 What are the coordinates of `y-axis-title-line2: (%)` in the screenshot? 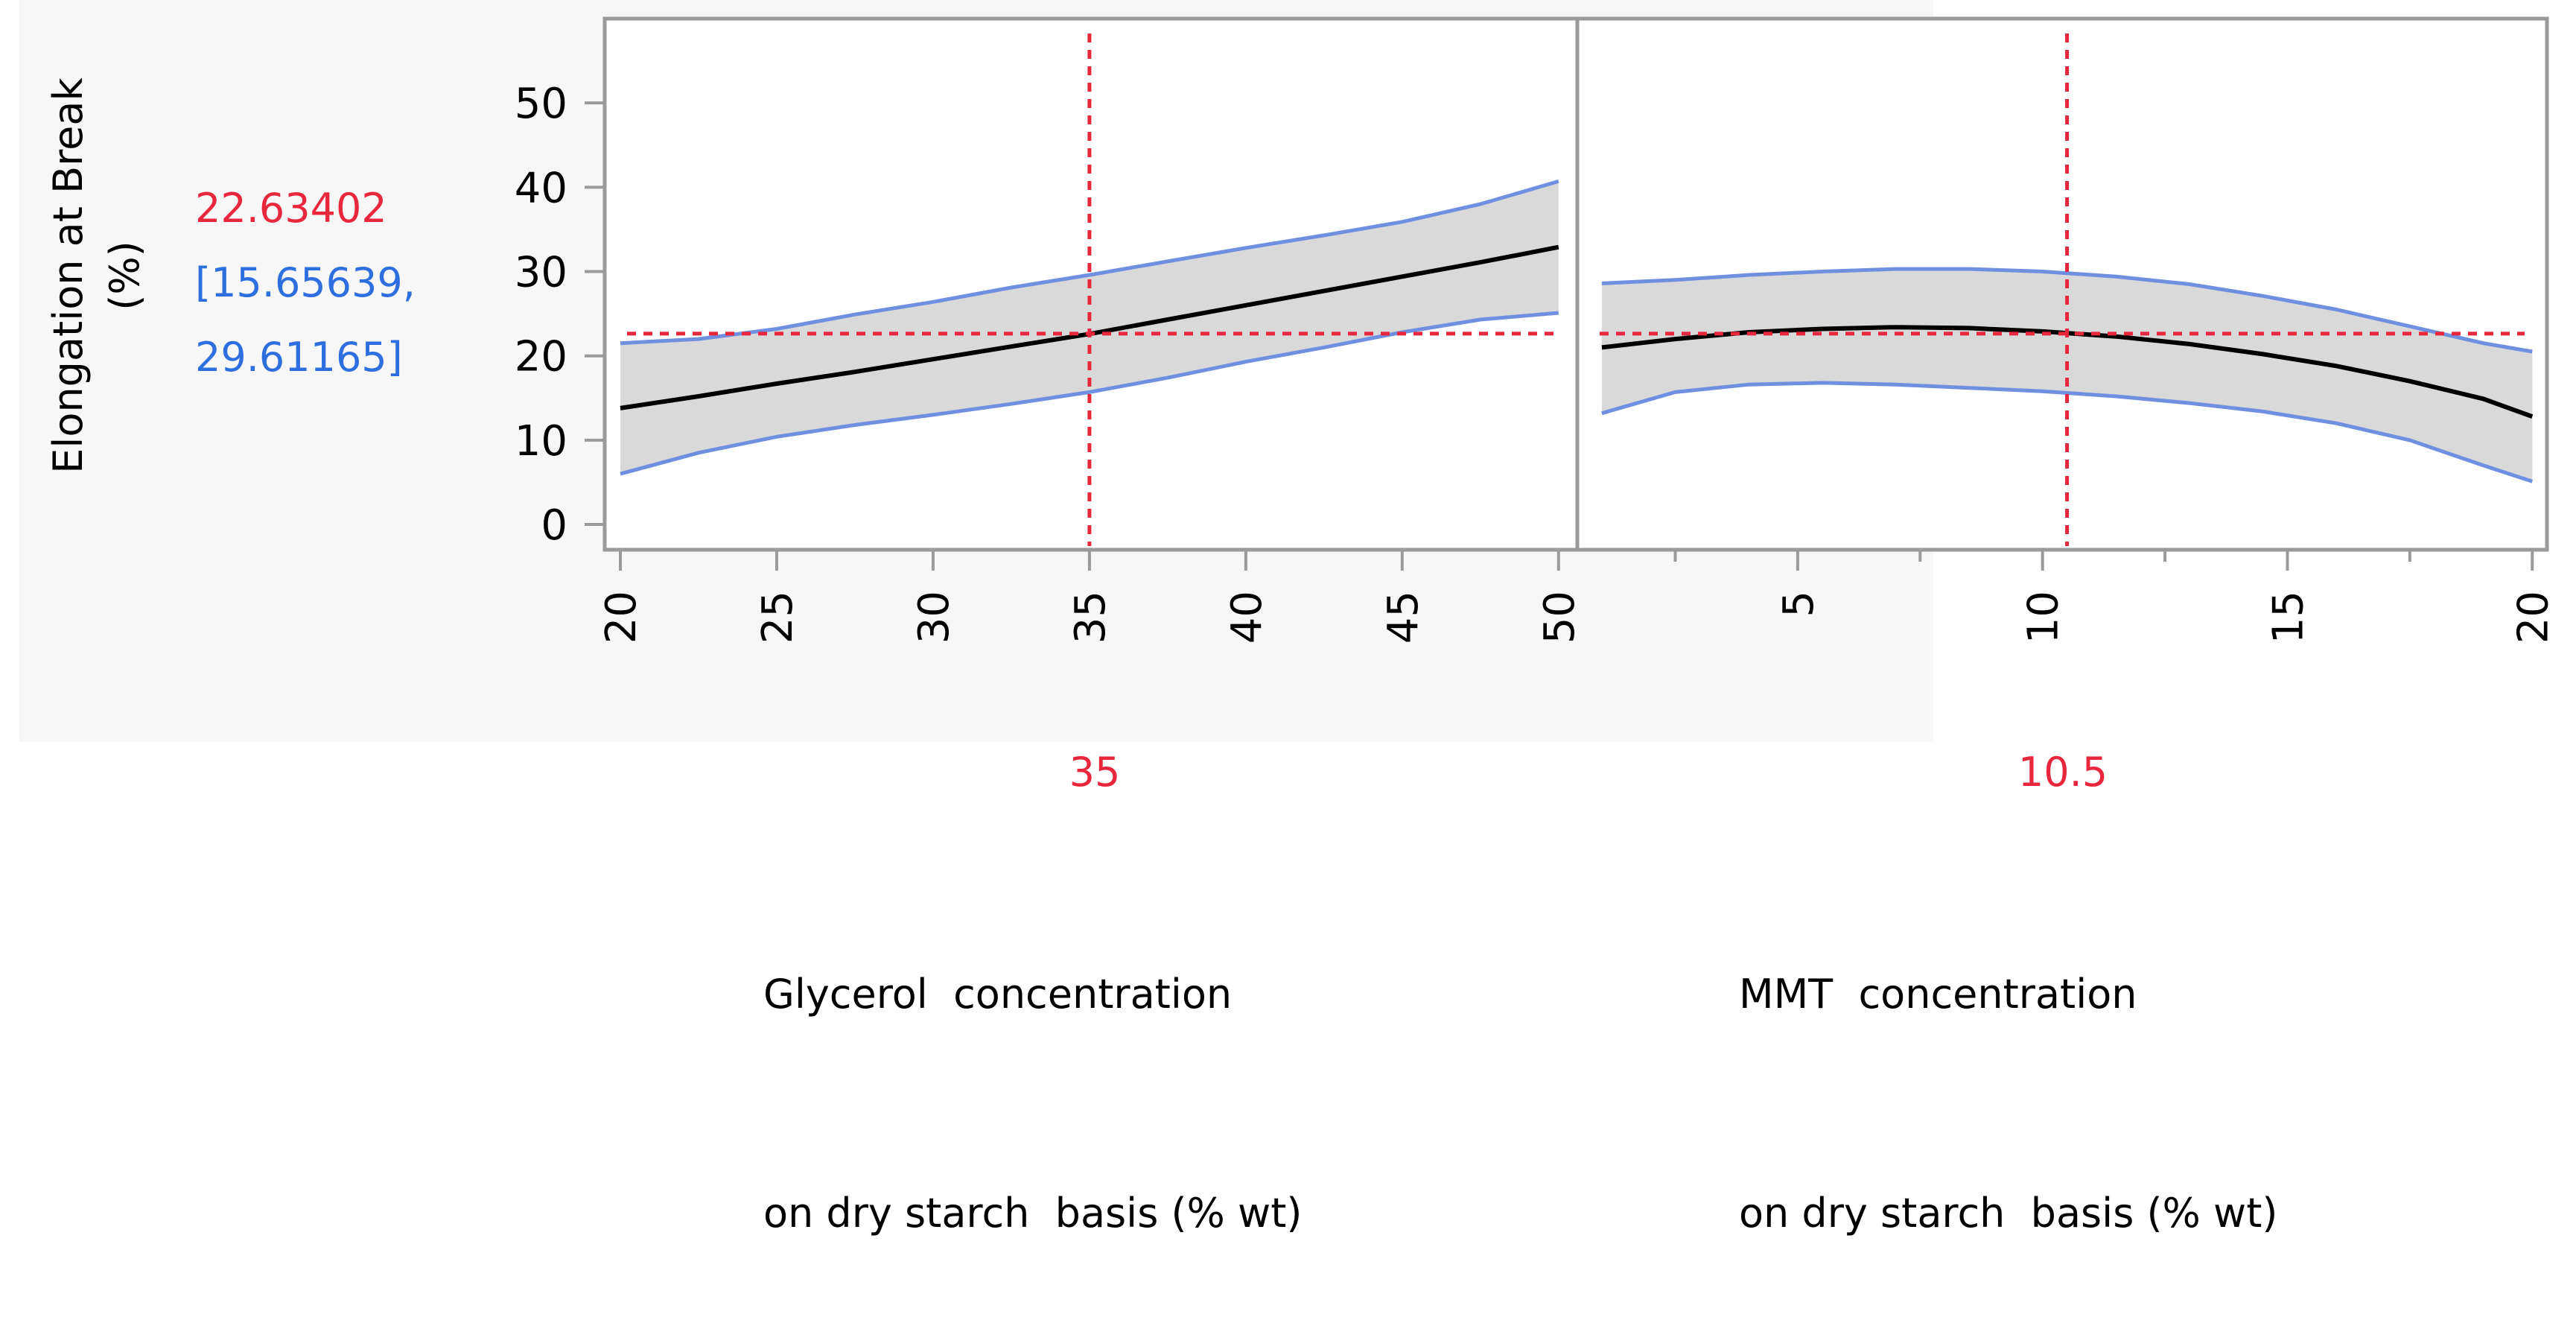 It's located at (124, 276).